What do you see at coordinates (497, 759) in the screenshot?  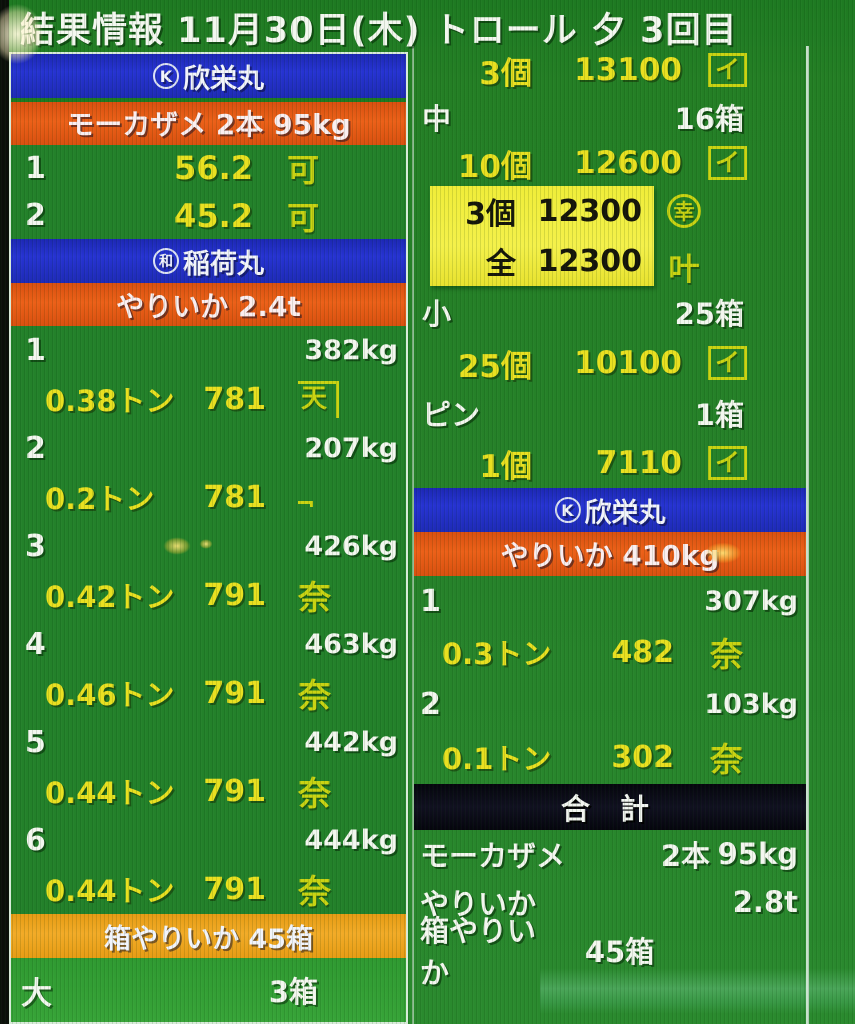 I see `lot-tons: 0.1トン` at bounding box center [497, 759].